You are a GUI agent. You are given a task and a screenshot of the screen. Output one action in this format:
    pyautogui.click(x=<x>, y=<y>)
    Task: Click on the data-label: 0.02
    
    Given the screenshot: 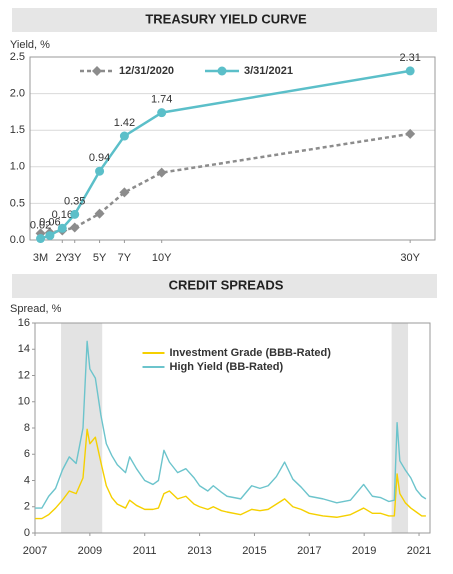 What is the action you would take?
    pyautogui.click(x=40, y=225)
    